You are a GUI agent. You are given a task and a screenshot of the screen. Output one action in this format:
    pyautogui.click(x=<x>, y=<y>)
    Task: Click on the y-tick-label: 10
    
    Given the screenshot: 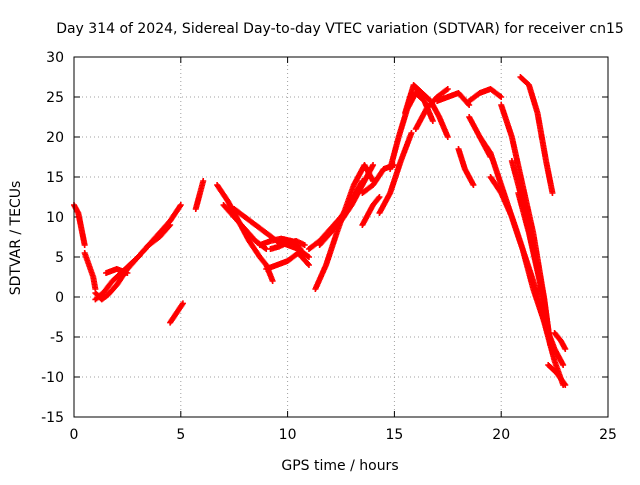 What is the action you would take?
    pyautogui.click(x=55, y=218)
    